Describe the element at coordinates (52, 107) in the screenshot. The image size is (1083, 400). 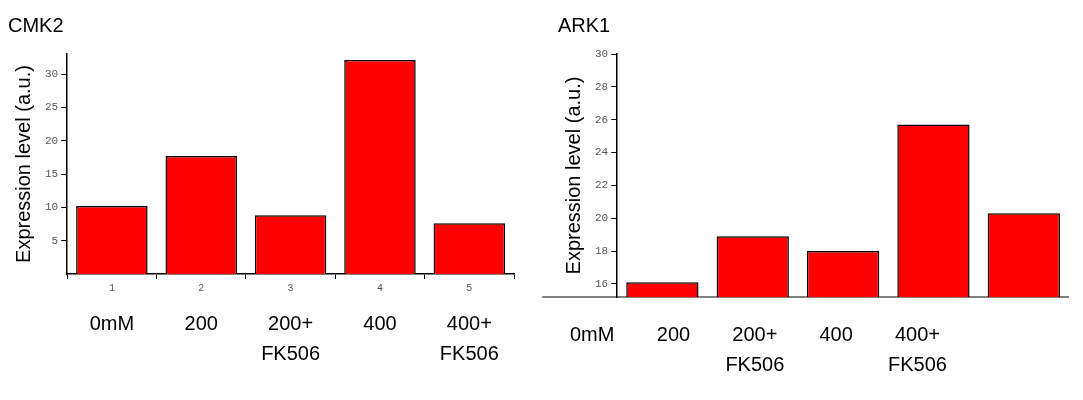
I see `y-tick-label: 25` at that location.